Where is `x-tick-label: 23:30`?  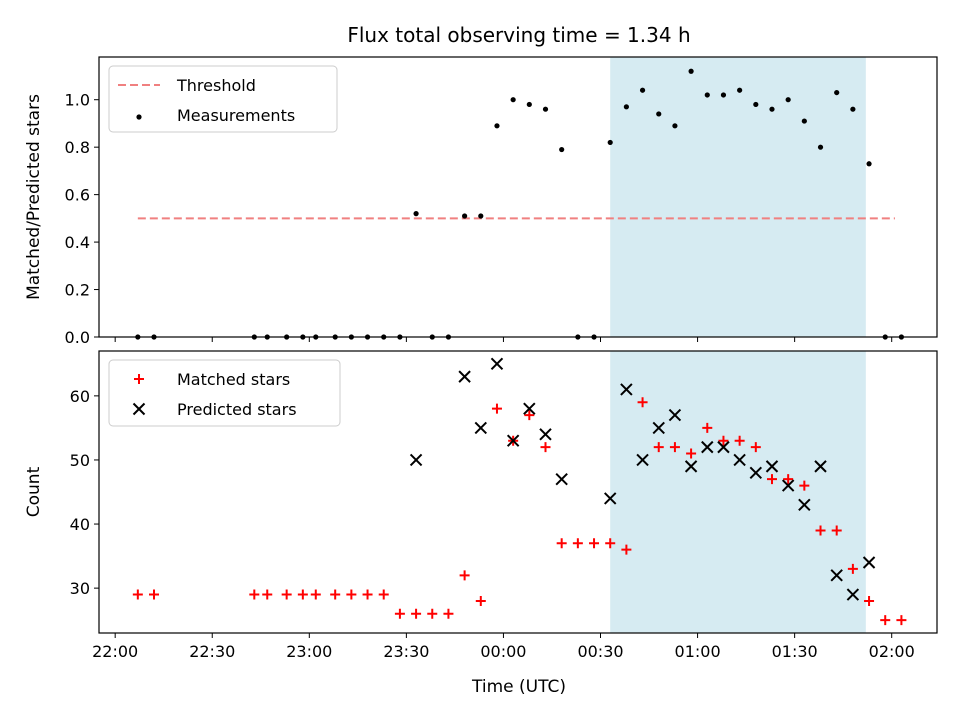
x-tick-label: 23:30 is located at coordinates (406, 651).